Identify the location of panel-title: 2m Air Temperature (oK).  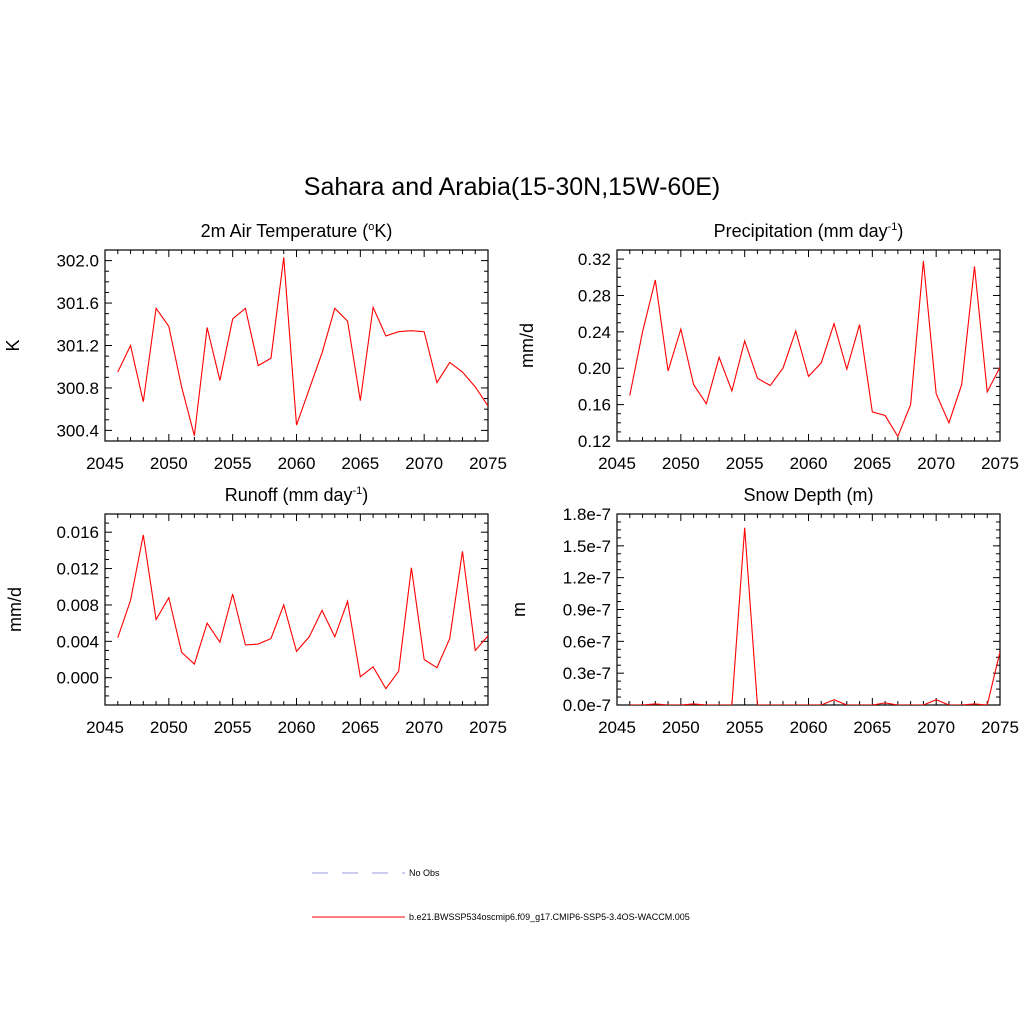
(297, 231).